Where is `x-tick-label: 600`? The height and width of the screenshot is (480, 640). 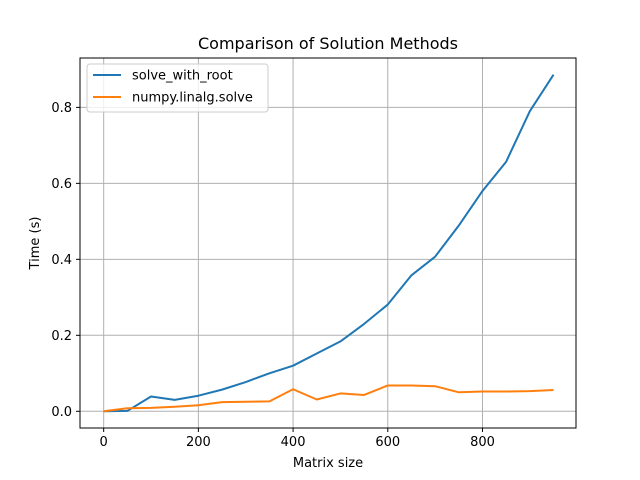
x-tick-label: 600 is located at coordinates (387, 442).